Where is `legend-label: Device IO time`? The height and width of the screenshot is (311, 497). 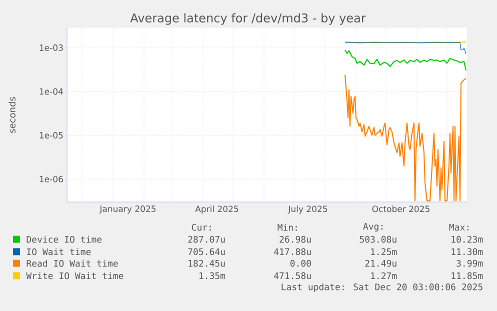
legend-label: Device IO time is located at coordinates (64, 239).